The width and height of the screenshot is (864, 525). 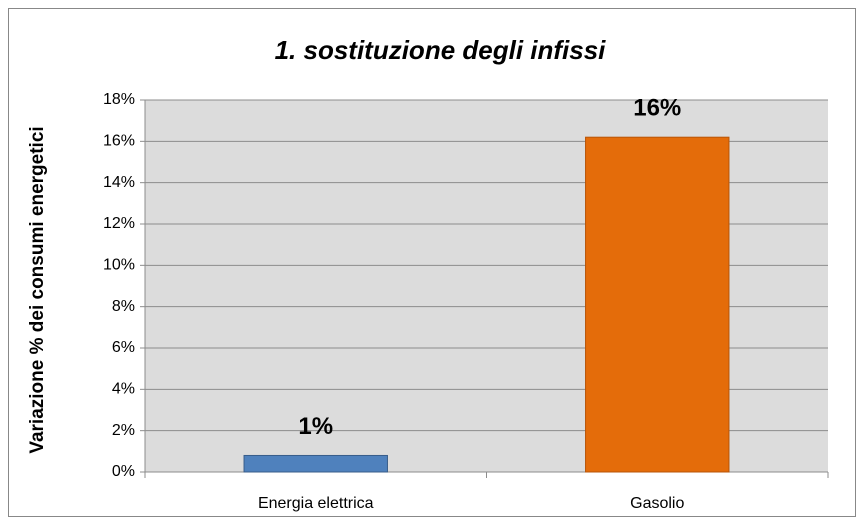 I want to click on x-tick-label: Energia elettrica, so click(x=316, y=503).